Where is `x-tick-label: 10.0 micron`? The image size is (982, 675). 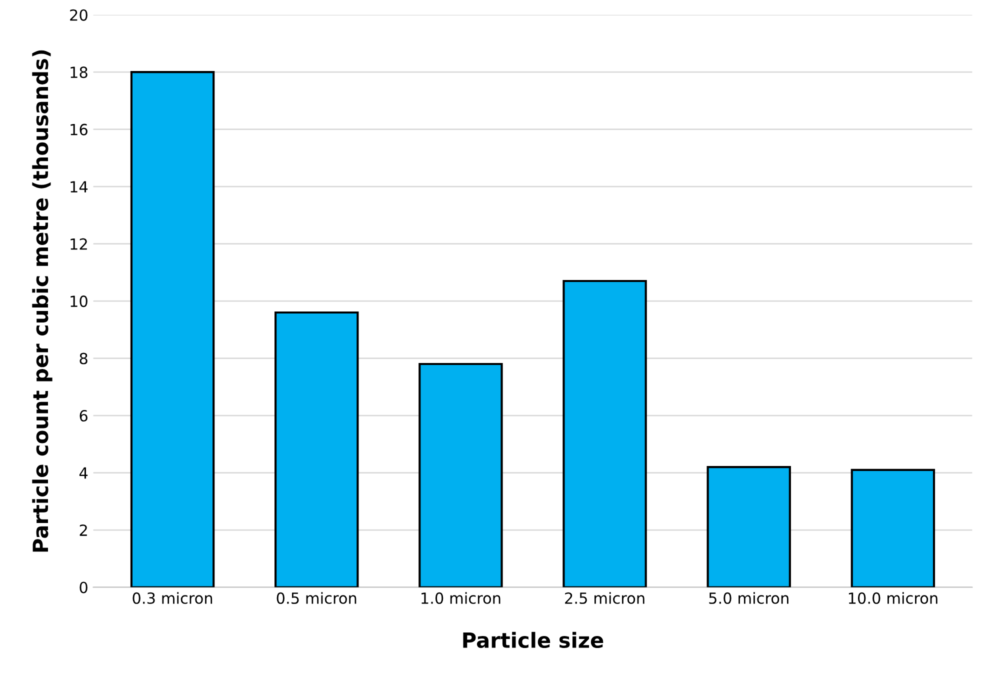
x-tick-label: 10.0 micron is located at coordinates (893, 598).